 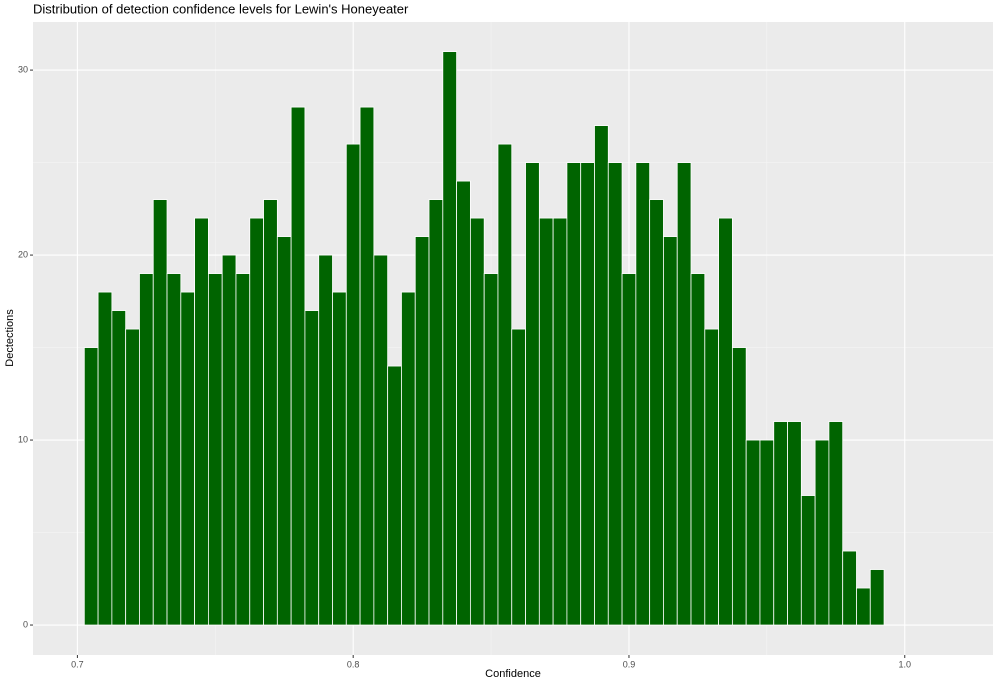 I want to click on y-tick-label: 10, so click(x=23, y=439).